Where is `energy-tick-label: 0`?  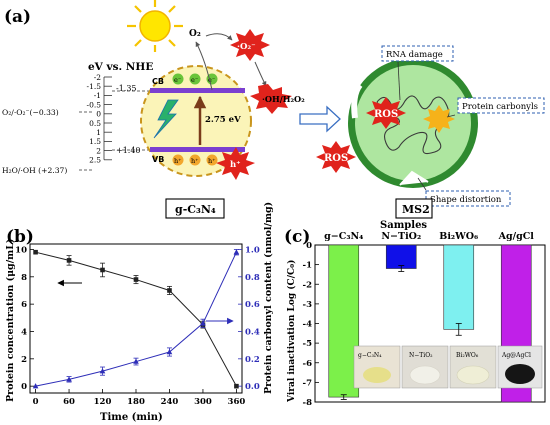 energy-tick-label: 0 is located at coordinates (98, 114).